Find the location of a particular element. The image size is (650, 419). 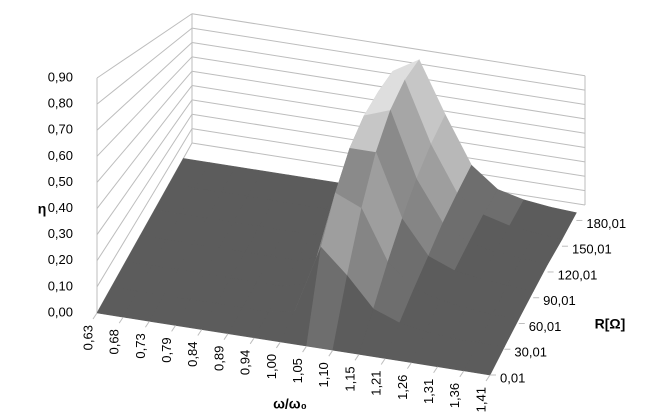

x-tick-label: 1,26 is located at coordinates (402, 387).